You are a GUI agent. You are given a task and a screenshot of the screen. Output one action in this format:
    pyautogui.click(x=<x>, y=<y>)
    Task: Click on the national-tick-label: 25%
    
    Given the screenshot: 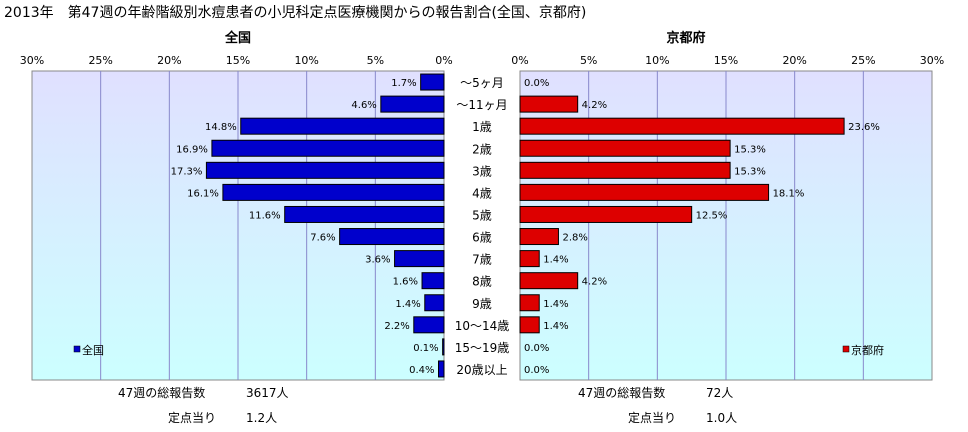 What is the action you would take?
    pyautogui.click(x=100, y=60)
    